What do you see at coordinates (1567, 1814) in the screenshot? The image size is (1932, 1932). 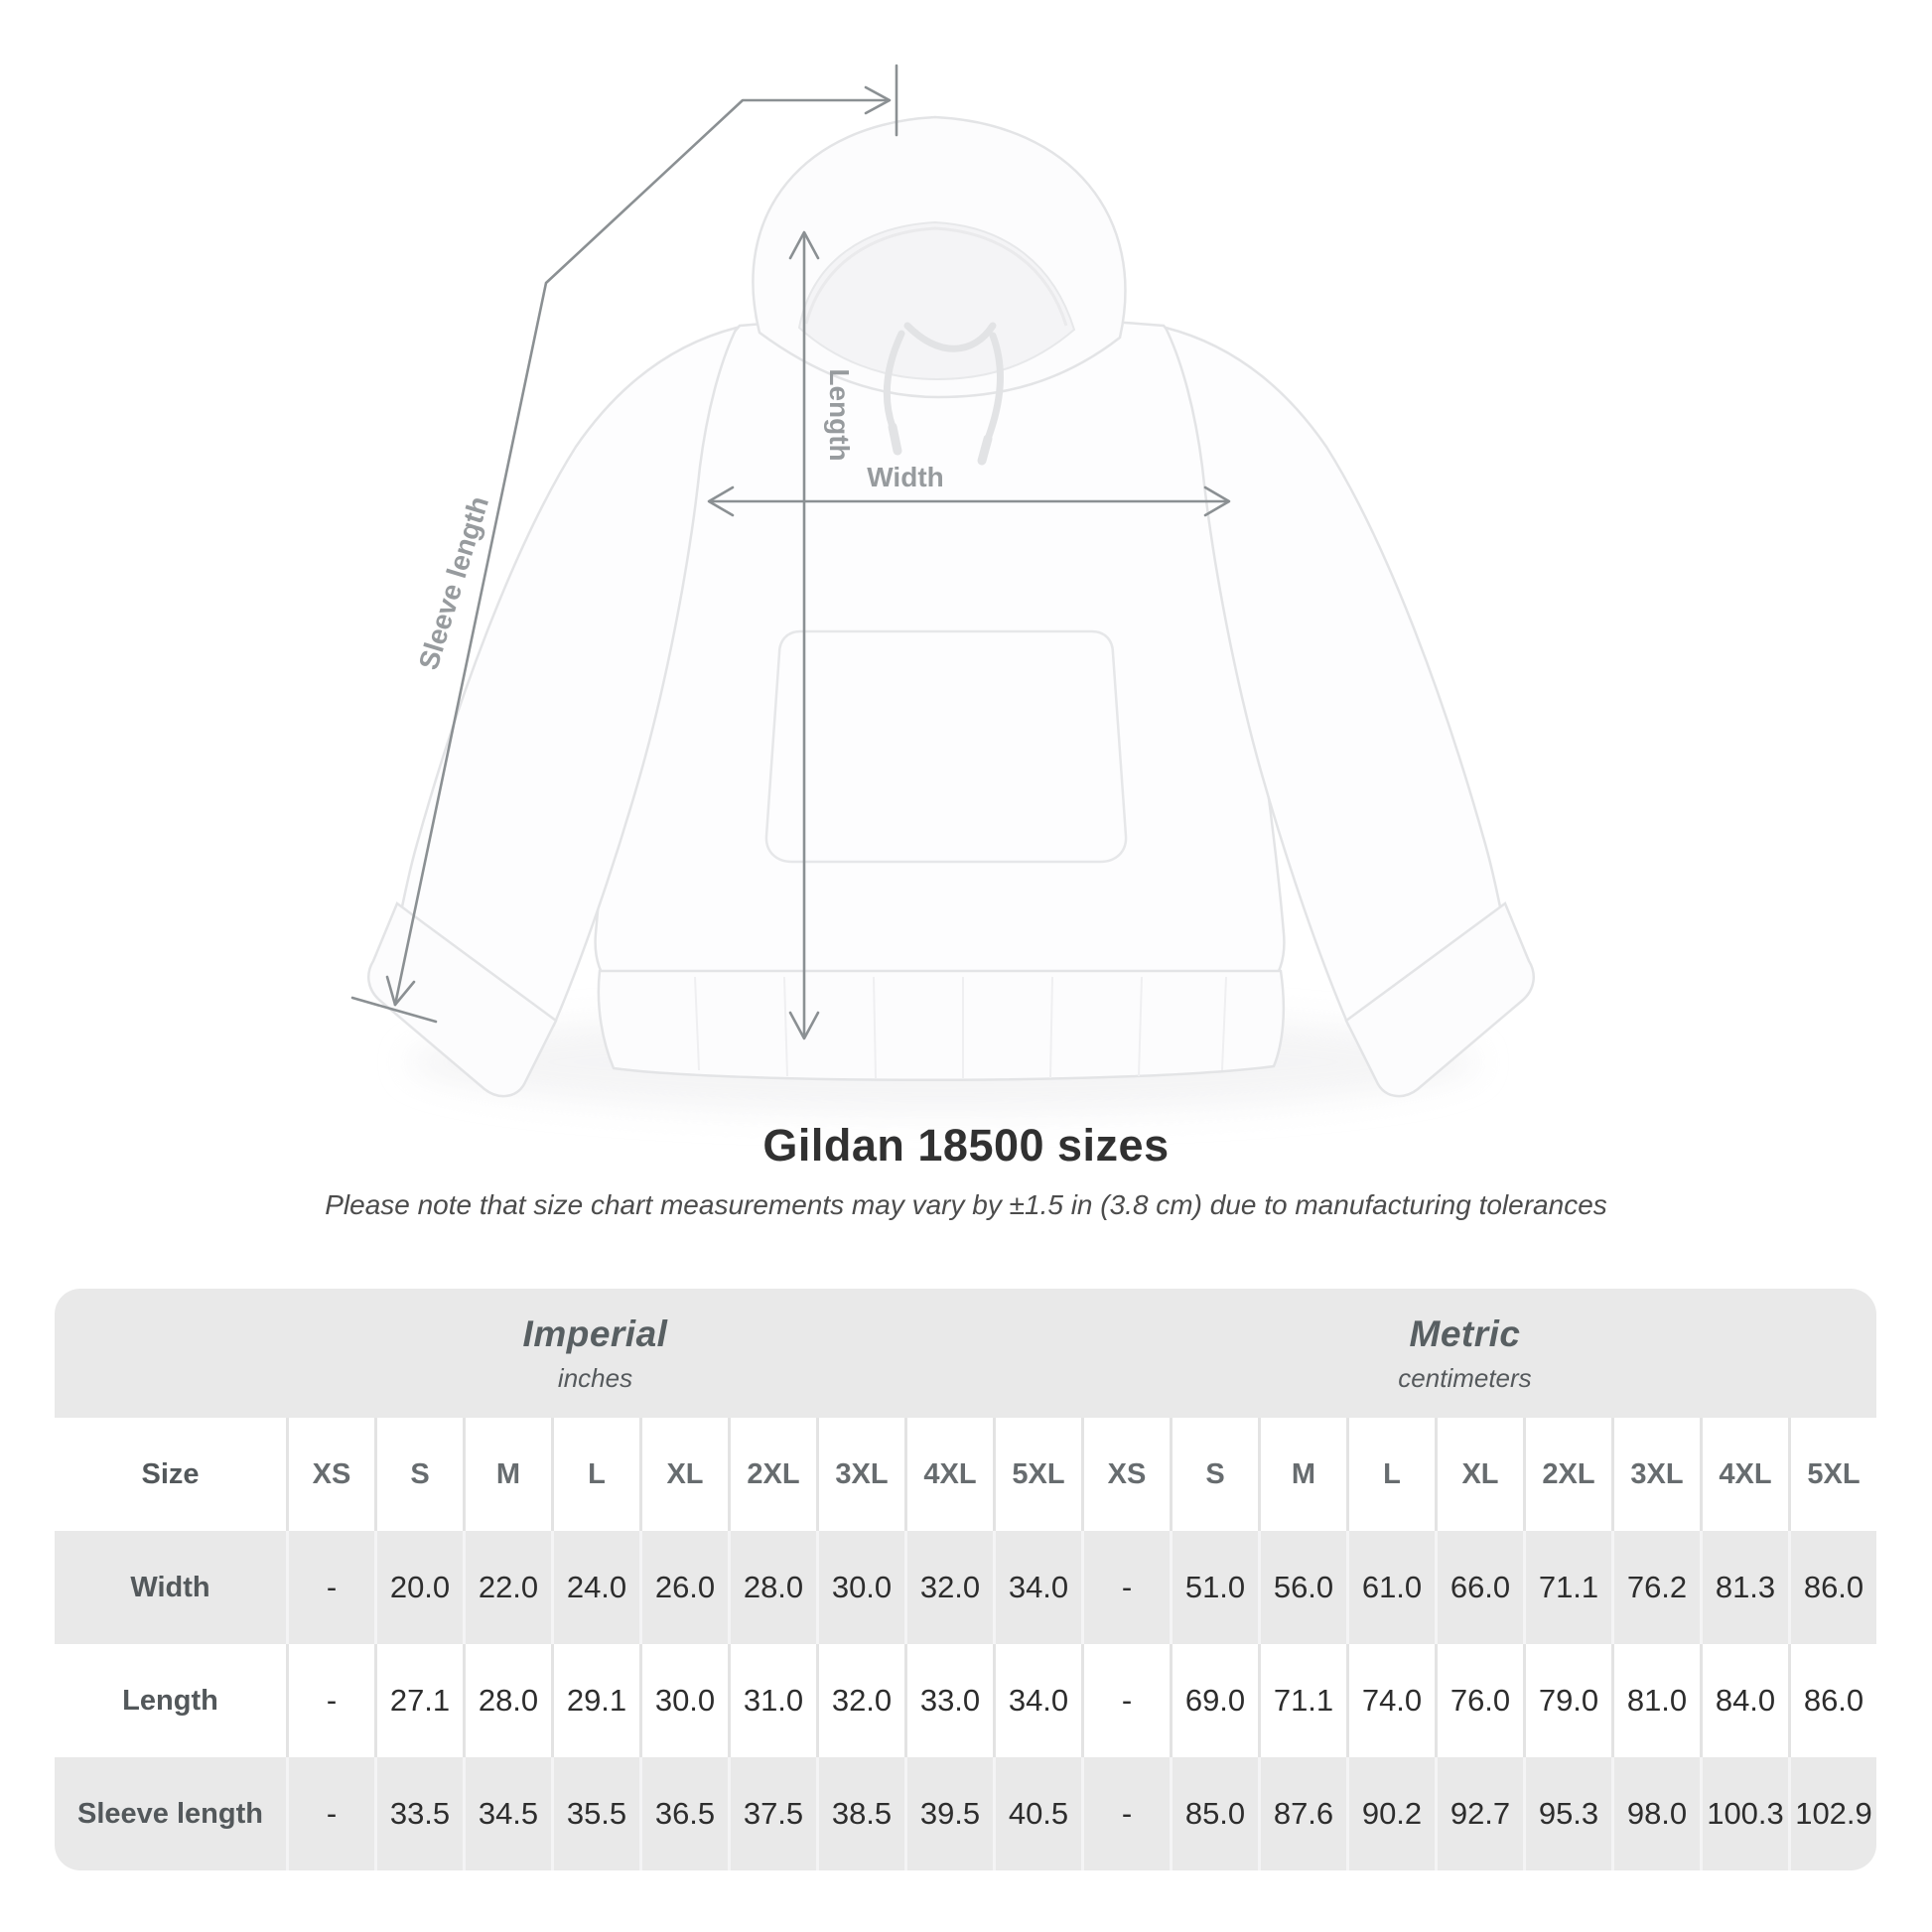 I see `table-cell: 95.3` at bounding box center [1567, 1814].